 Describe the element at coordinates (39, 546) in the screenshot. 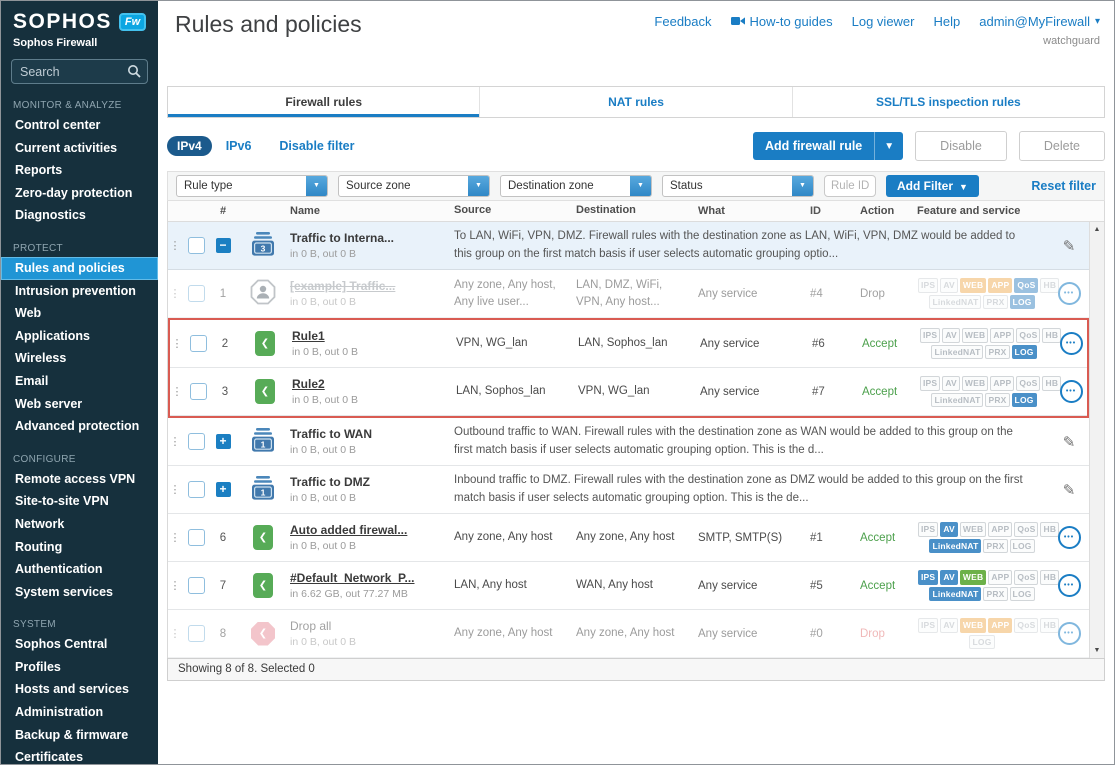

I see `sidebar-item-routing: Routing` at that location.